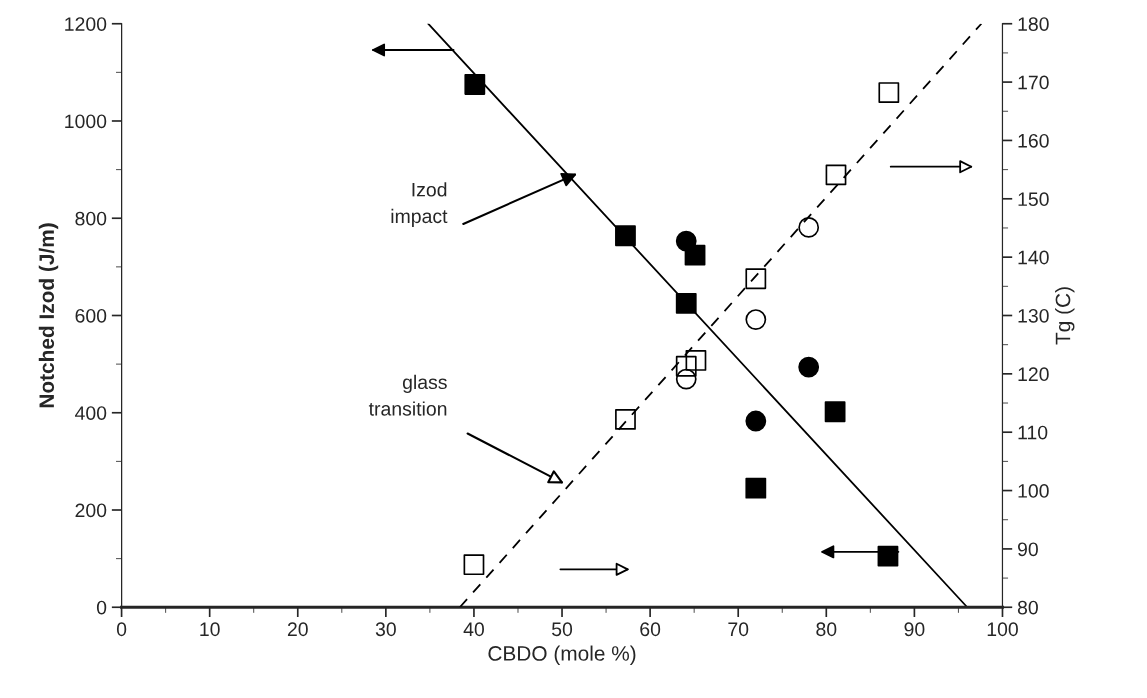 The image size is (1147, 698). Describe the element at coordinates (91, 218) in the screenshot. I see `y-tick-label: 800` at that location.